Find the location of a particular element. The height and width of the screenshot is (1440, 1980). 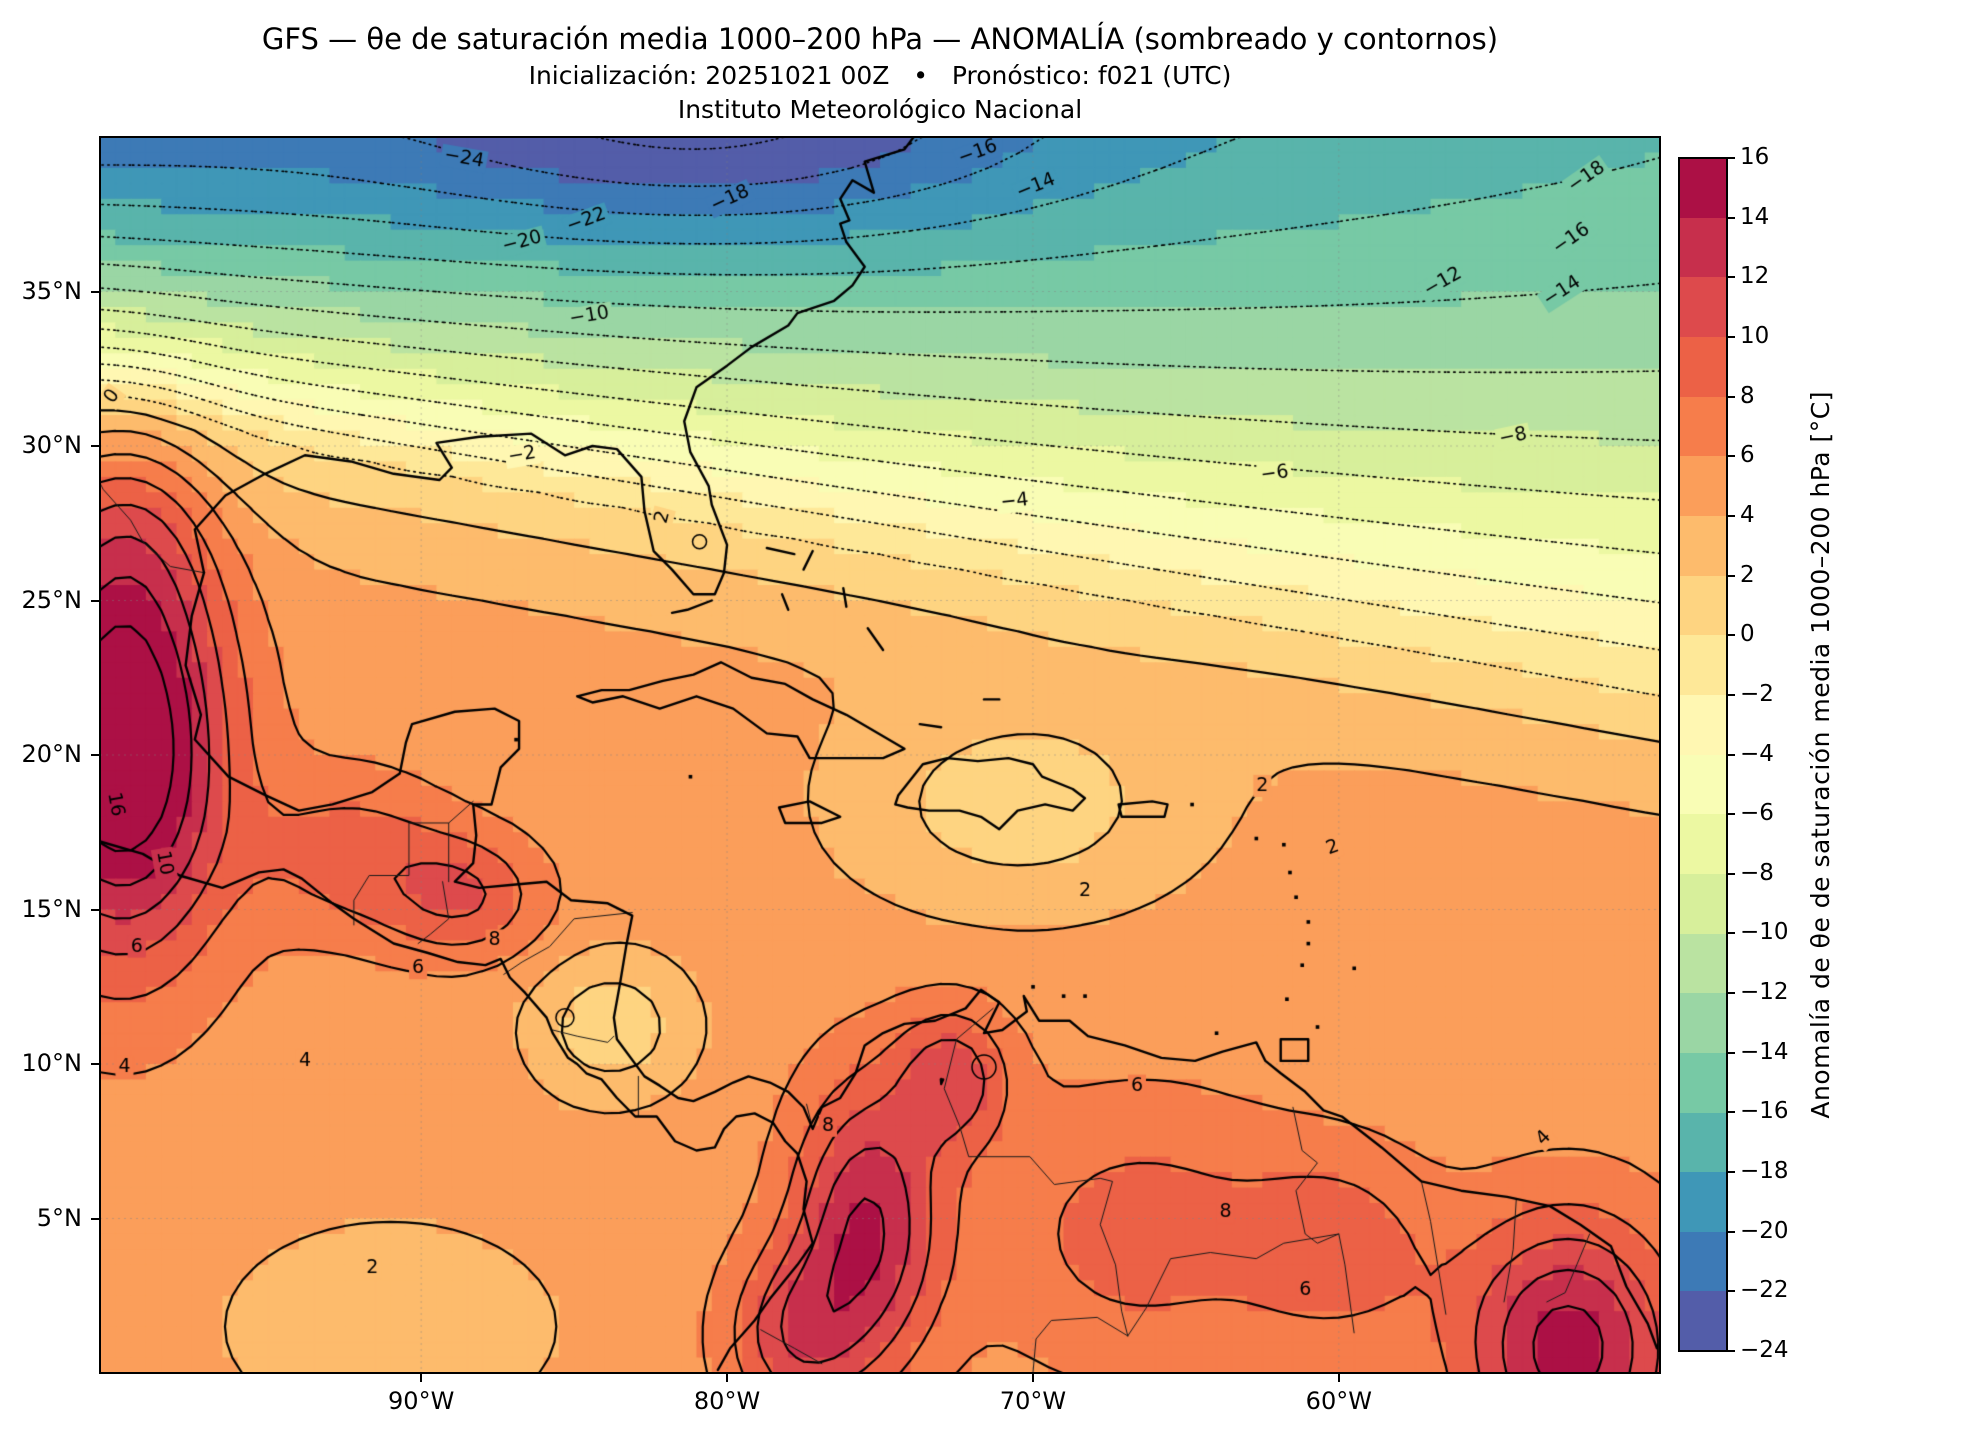

colorbar-tick-label: −24 is located at coordinates (1764, 1350).